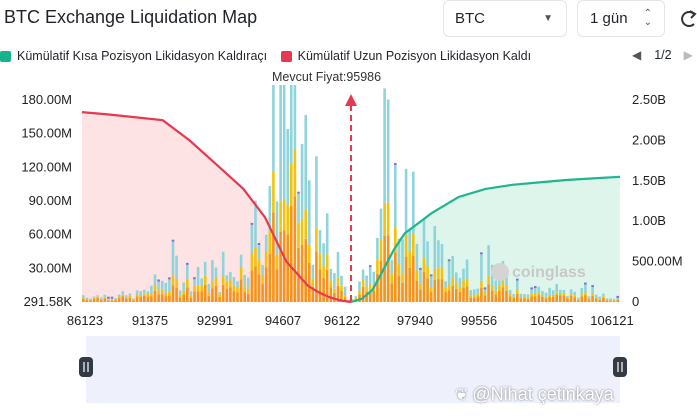 This screenshot has width=697, height=418. What do you see at coordinates (662, 55) in the screenshot?
I see `legend-pager: ◀ 1/2 ▶` at bounding box center [662, 55].